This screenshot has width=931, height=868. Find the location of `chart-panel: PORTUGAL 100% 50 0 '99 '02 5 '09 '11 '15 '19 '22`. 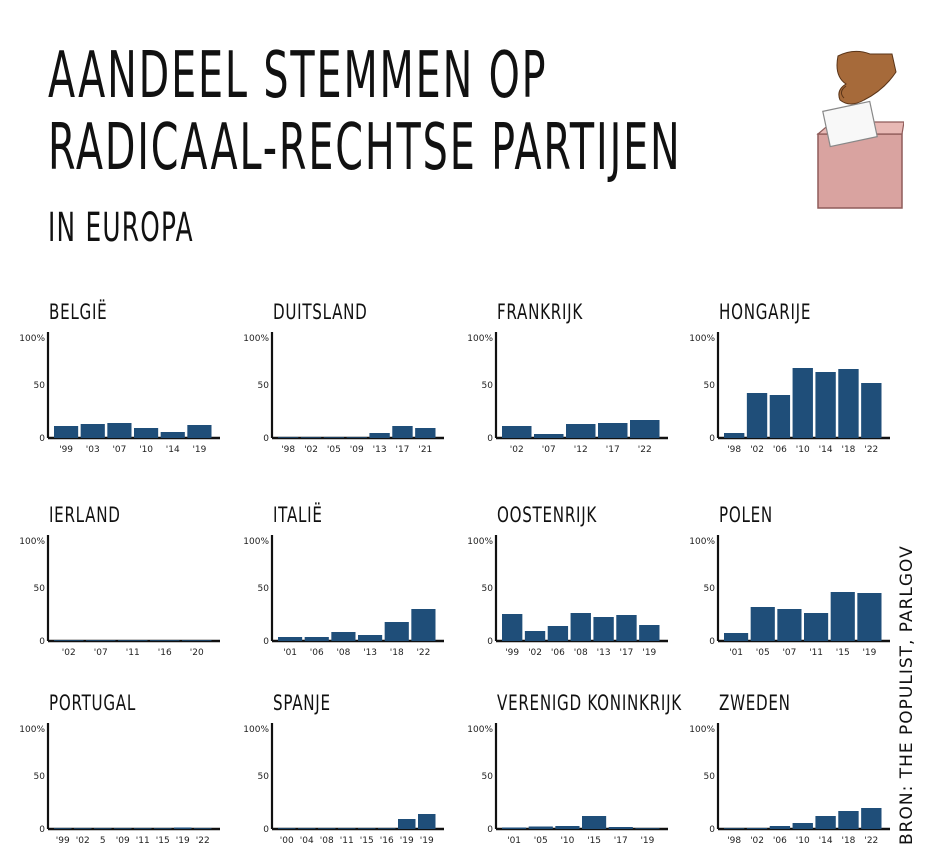

chart-panel: PORTUGAL 100% 50 0 '99 '02 5 '09 '11 '15 '19 '22 is located at coordinates (119, 768).